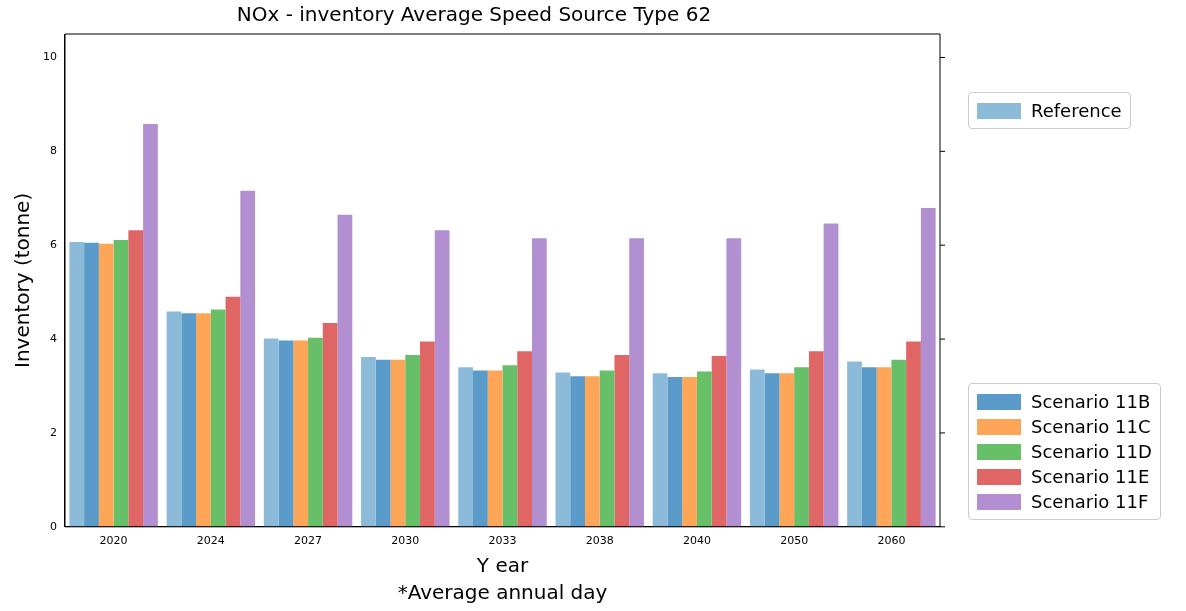 Image resolution: width=1186 pixels, height=611 pixels. I want to click on x-tick-label: 2033, so click(502, 541).